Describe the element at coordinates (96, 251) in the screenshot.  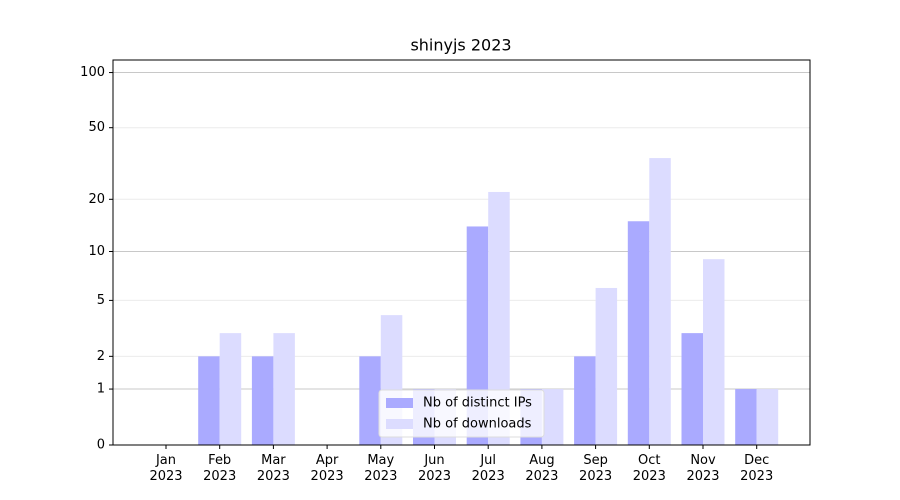
I see `y-tick-label: 10` at that location.